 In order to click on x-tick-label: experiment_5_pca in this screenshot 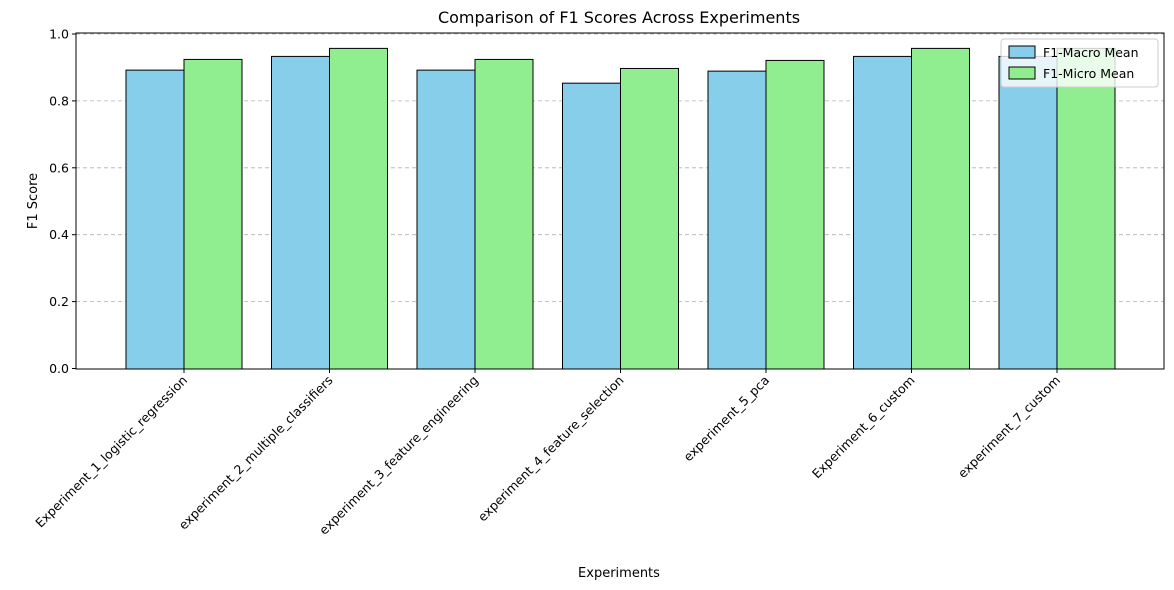, I will do `click(726, 419)`.